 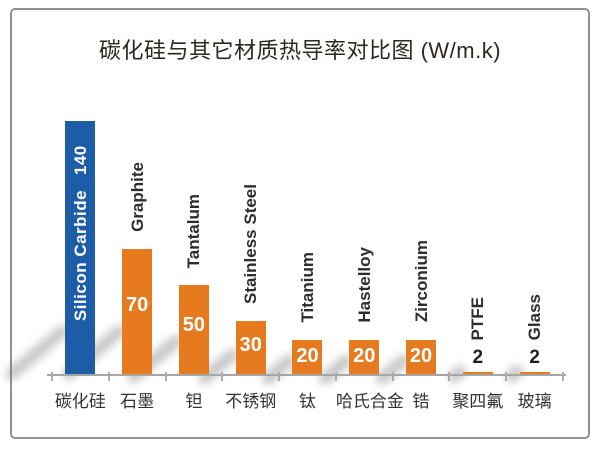 I want to click on bar-label: Zirconium, so click(x=421, y=281).